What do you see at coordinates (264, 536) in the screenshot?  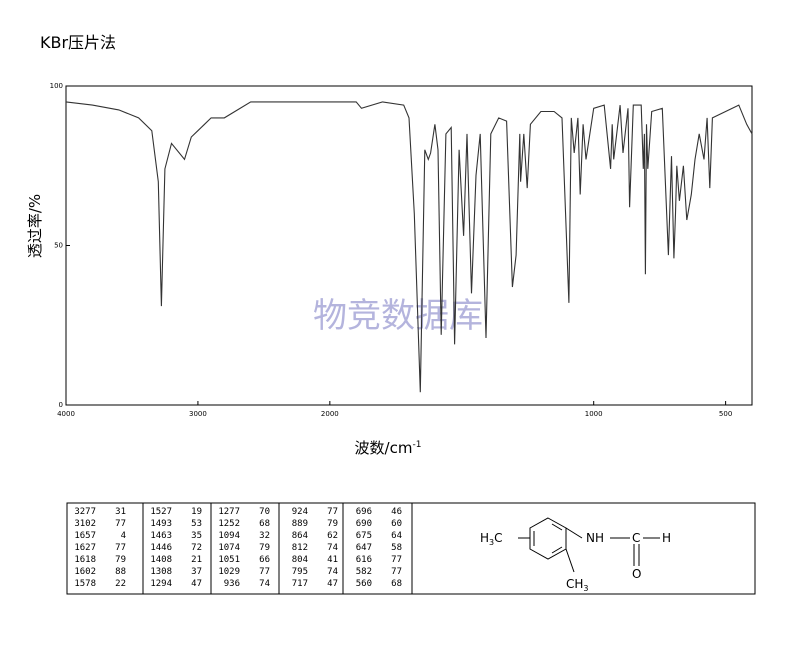 I see `table-transmittance: 32` at bounding box center [264, 536].